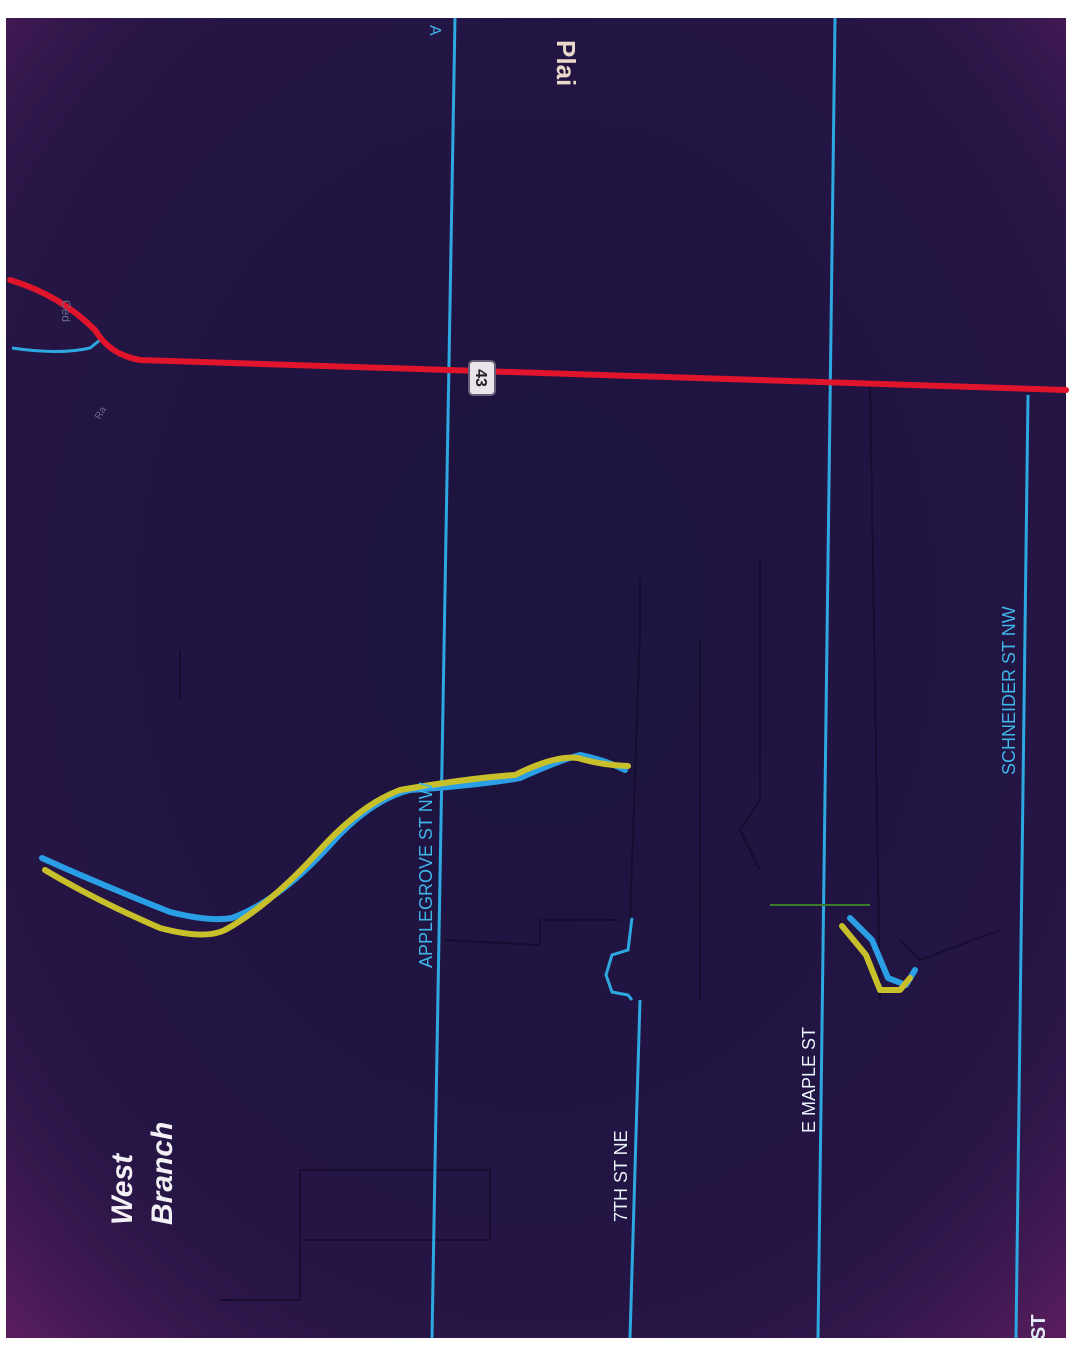  Describe the element at coordinates (426, 875) in the screenshot. I see `street-label-applegrove: APPLEGROVE ST NW` at that location.